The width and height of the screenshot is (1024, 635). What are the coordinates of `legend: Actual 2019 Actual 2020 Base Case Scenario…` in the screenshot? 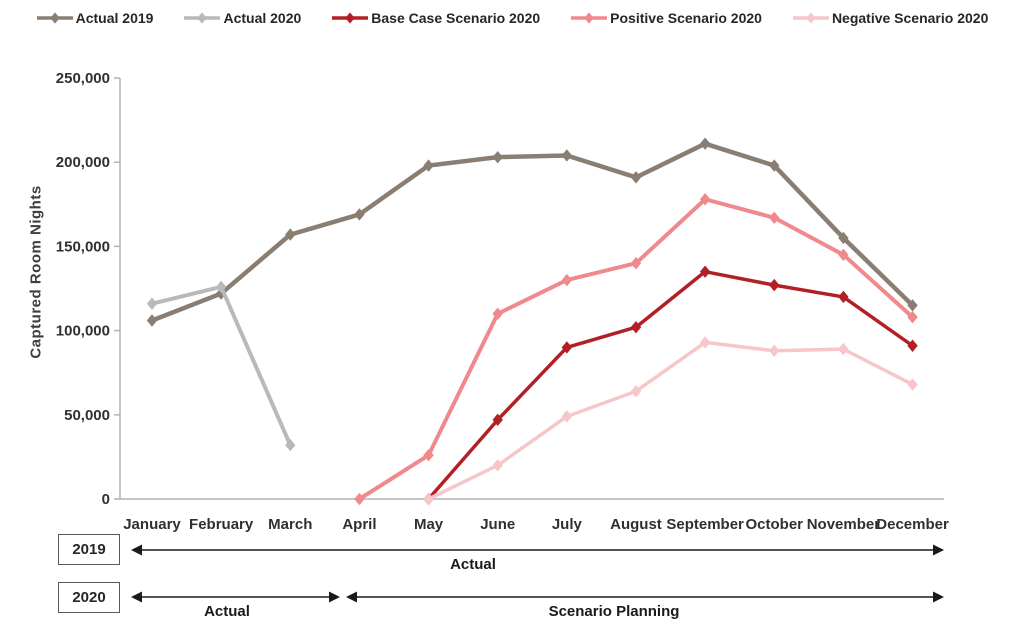 It's located at (512, 18).